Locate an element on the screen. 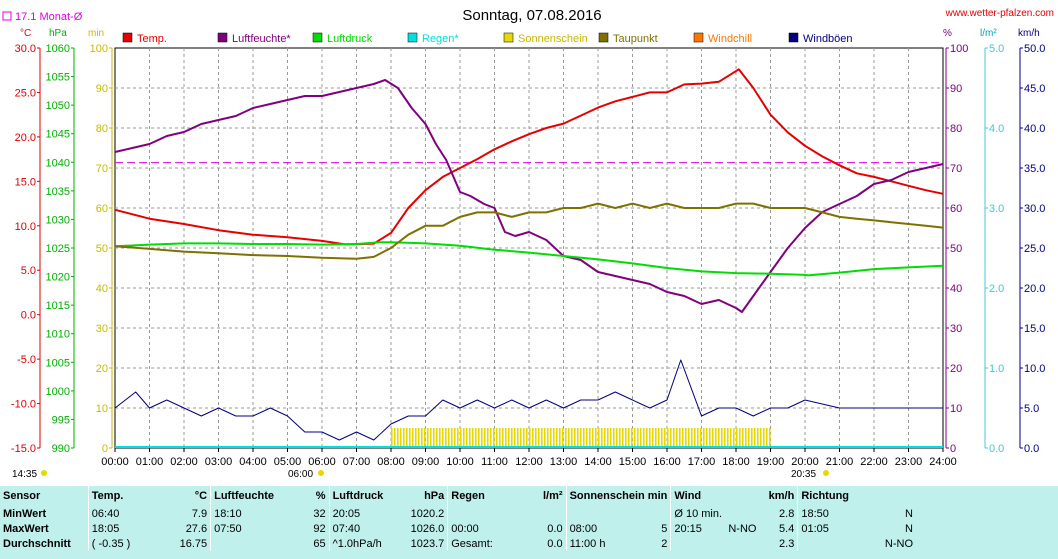  axis-sunshine-tick-label: 30 is located at coordinates (102, 329).